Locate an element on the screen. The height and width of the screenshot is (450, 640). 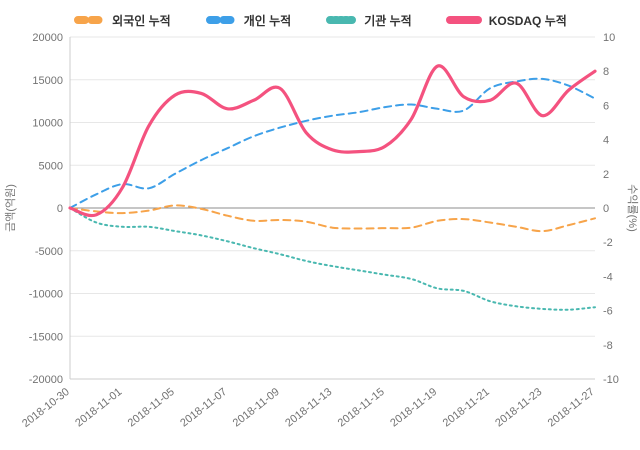
legend-label-institution: 기관 누적 is located at coordinates (388, 20).